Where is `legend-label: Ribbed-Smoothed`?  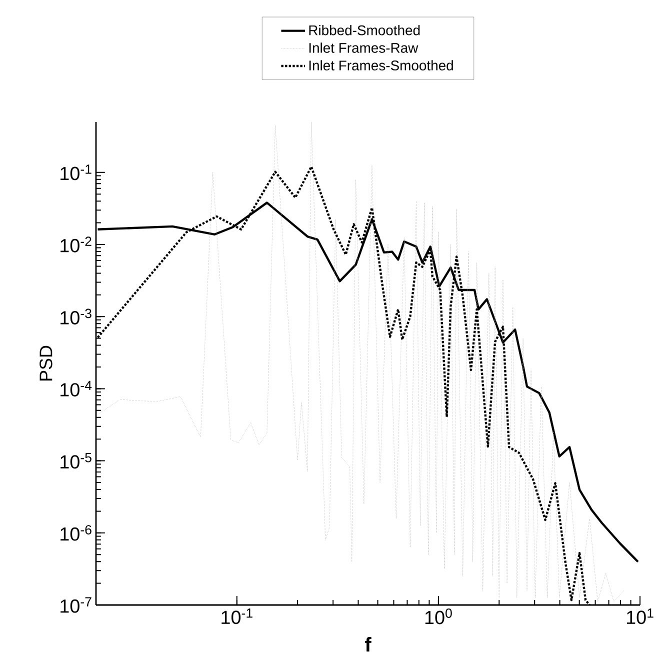
legend-label: Ribbed-Smoothed is located at coordinates (364, 30).